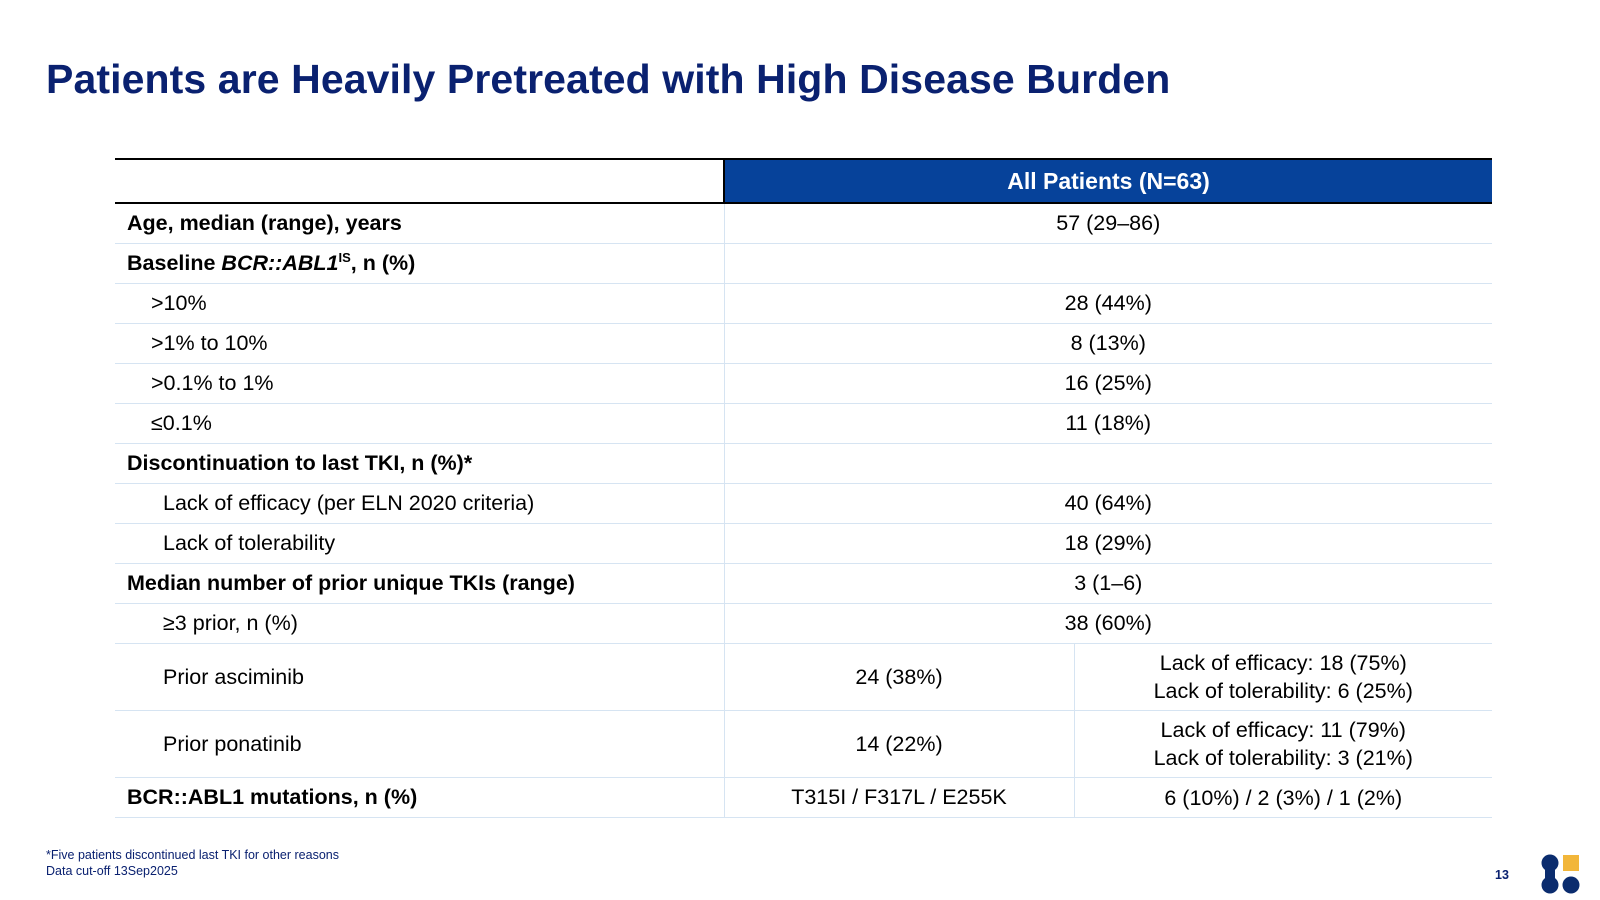  I want to click on table-row: >10% 28 (44%), so click(803, 303).